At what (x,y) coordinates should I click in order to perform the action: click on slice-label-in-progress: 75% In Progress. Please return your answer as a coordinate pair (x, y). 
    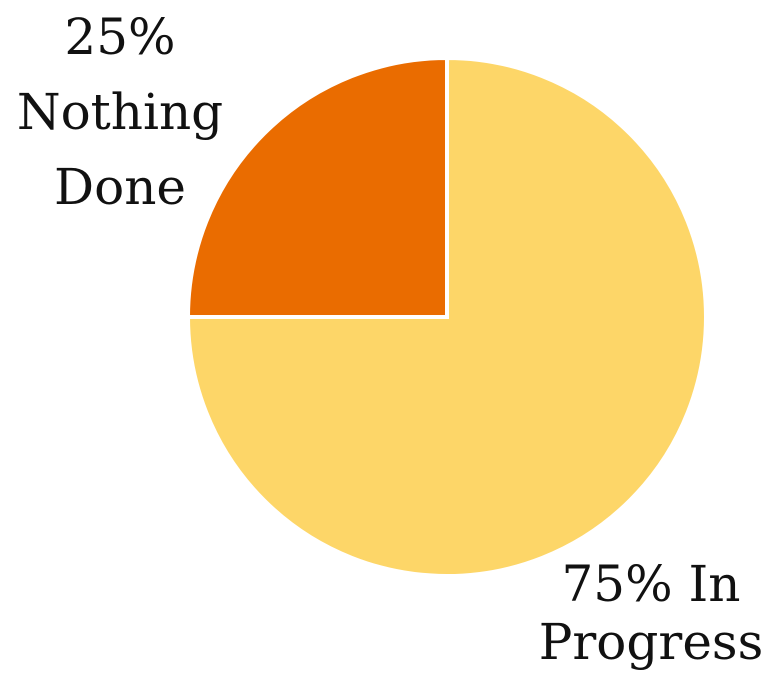
    Looking at the image, I should click on (651, 613).